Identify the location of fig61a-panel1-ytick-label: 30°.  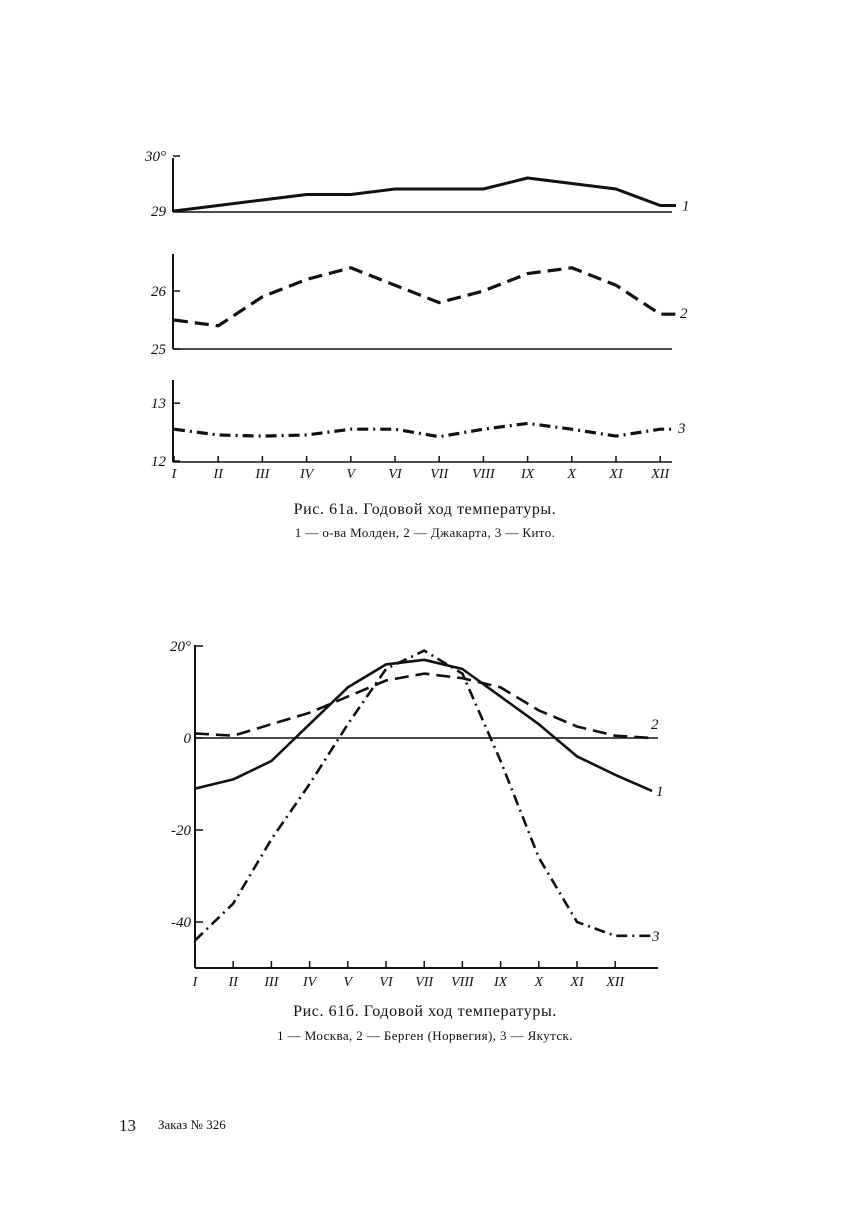
(155, 157).